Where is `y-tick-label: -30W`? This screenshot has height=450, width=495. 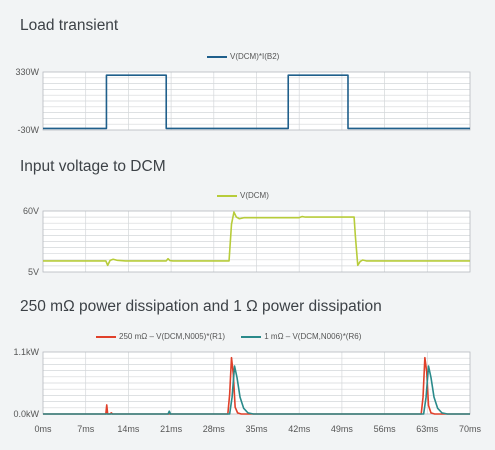 y-tick-label: -30W is located at coordinates (28, 130).